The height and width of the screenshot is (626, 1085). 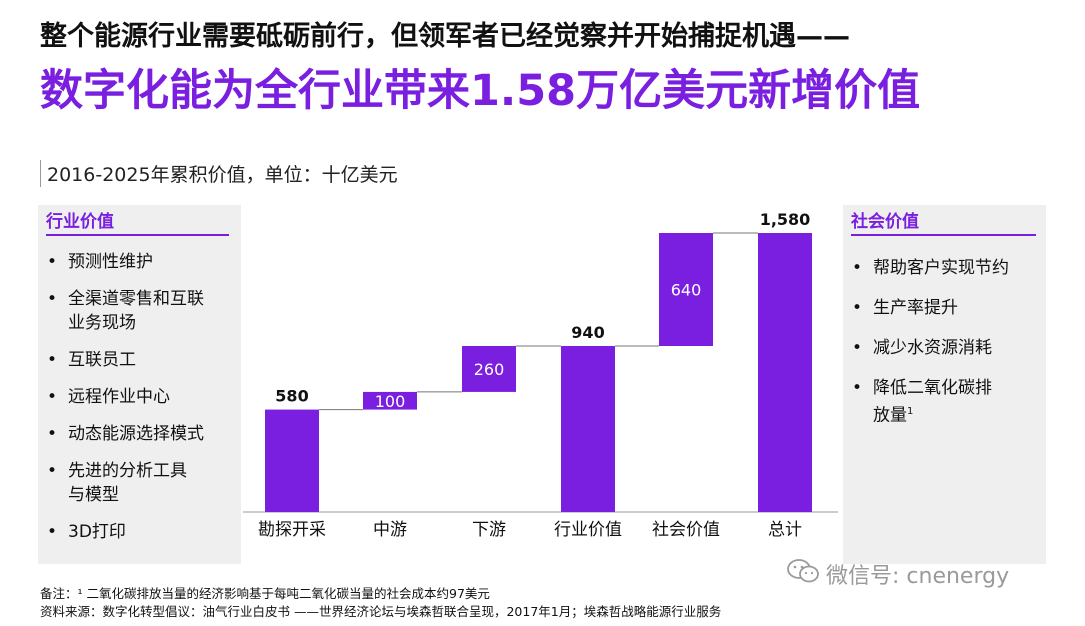 I want to click on list-item: 互联员工, so click(x=139, y=360).